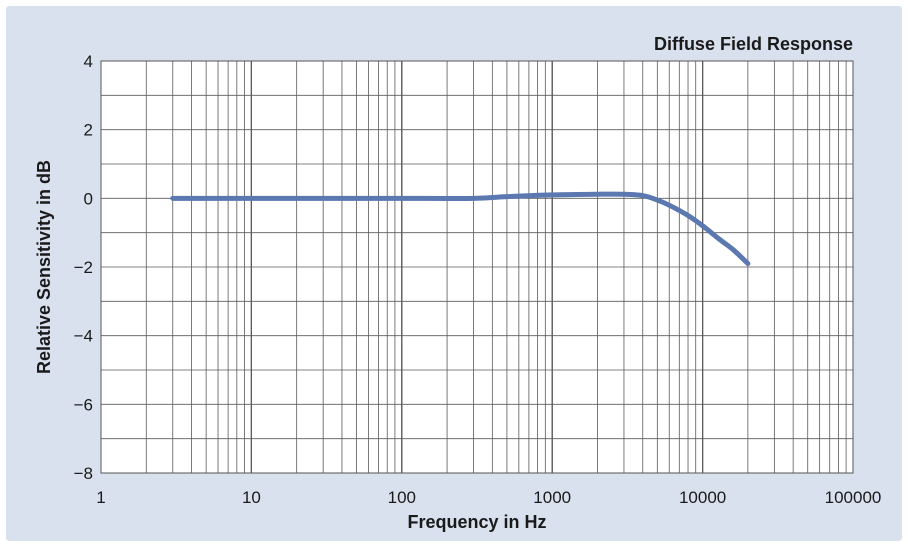 The width and height of the screenshot is (908, 547). Describe the element at coordinates (402, 497) in the screenshot. I see `x-tick-label: 100` at that location.